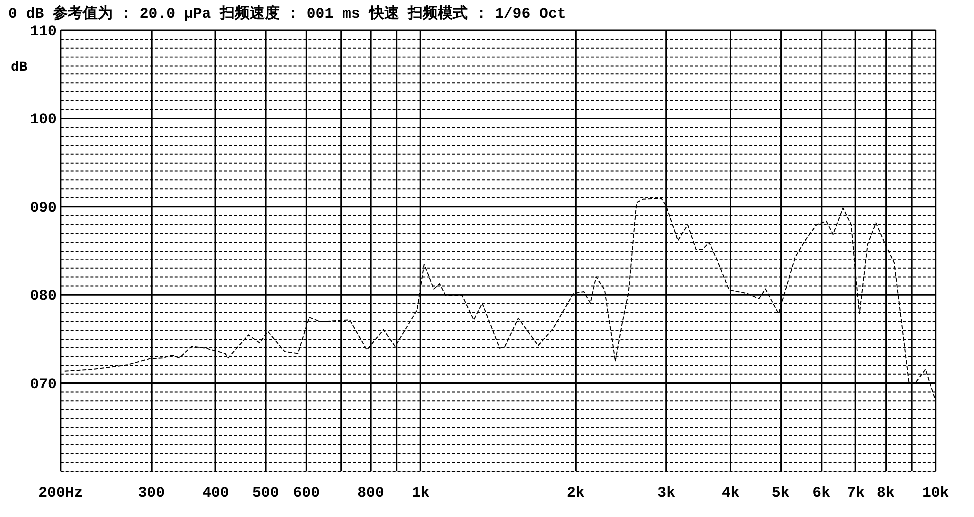  I want to click on x-tick-label: 500, so click(266, 494).